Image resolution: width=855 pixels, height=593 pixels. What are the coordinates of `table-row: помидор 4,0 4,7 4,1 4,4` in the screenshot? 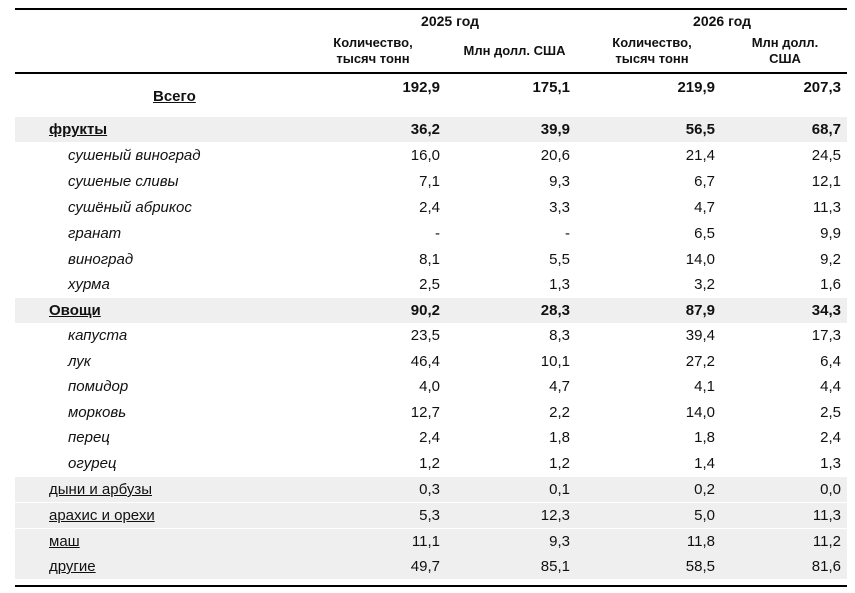 It's located at (431, 386).